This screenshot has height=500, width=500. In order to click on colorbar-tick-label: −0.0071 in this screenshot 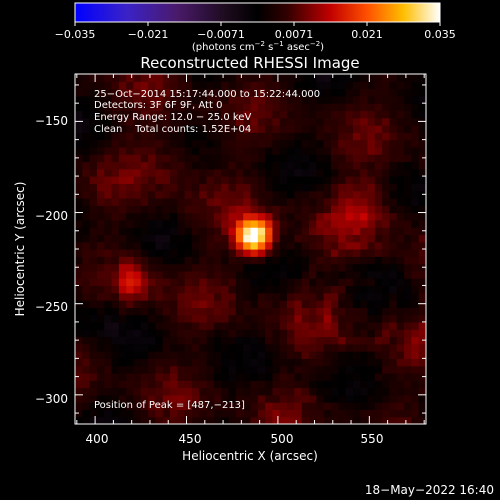, I will do `click(221, 34)`.